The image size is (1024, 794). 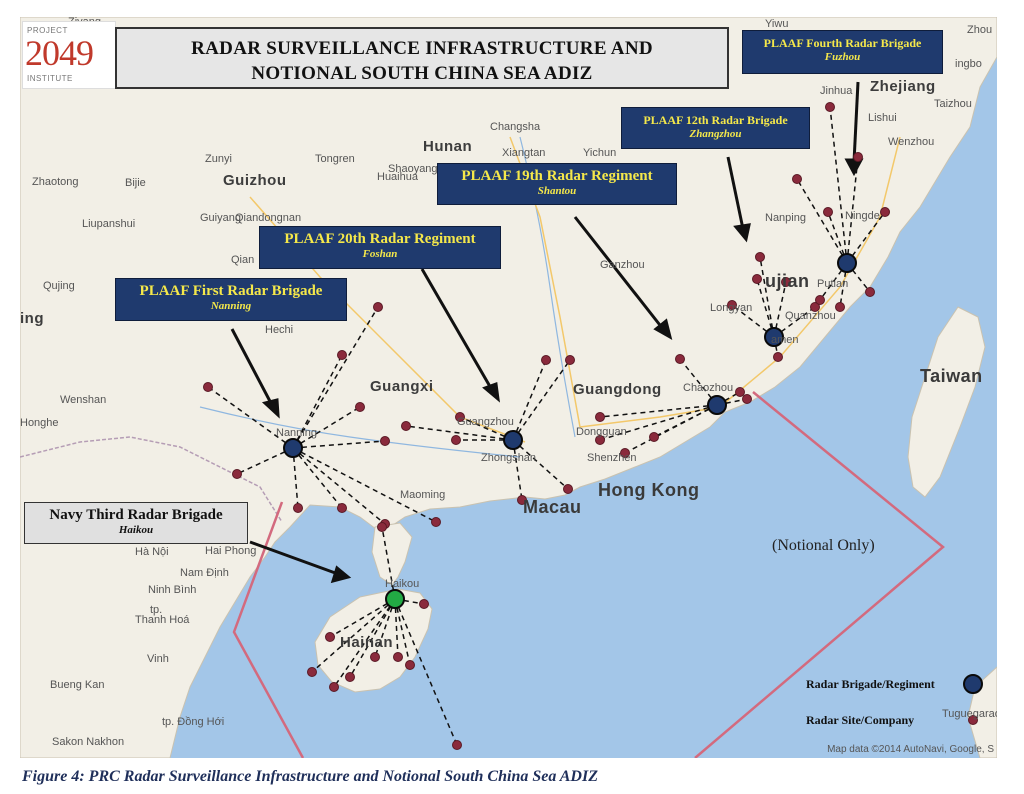 What do you see at coordinates (193, 722) in the screenshot?
I see `place-label: tp. Đồng Hới` at bounding box center [193, 722].